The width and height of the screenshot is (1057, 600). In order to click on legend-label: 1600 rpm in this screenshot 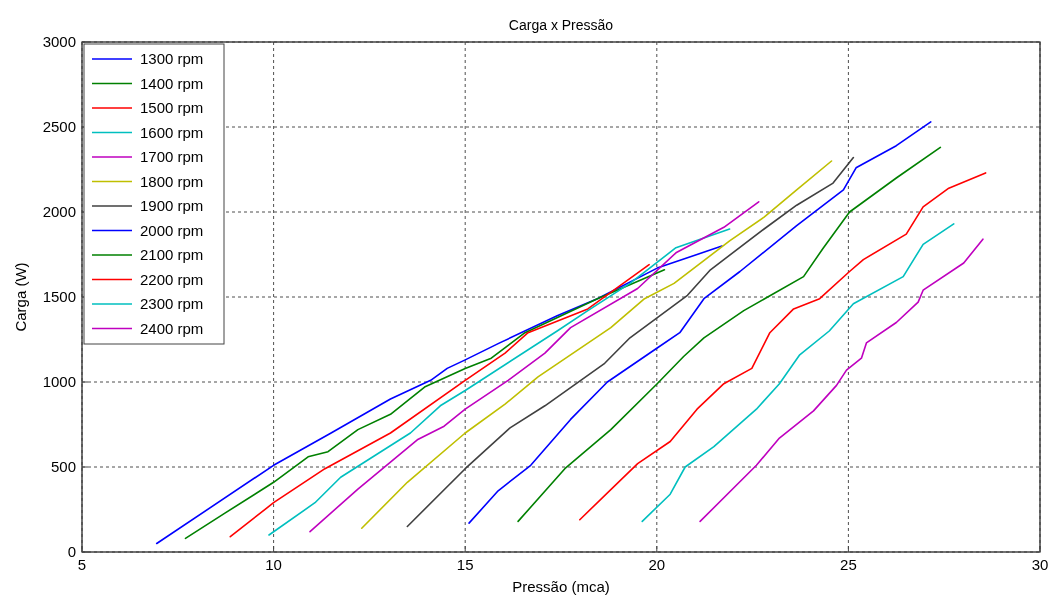, I will do `click(172, 132)`.